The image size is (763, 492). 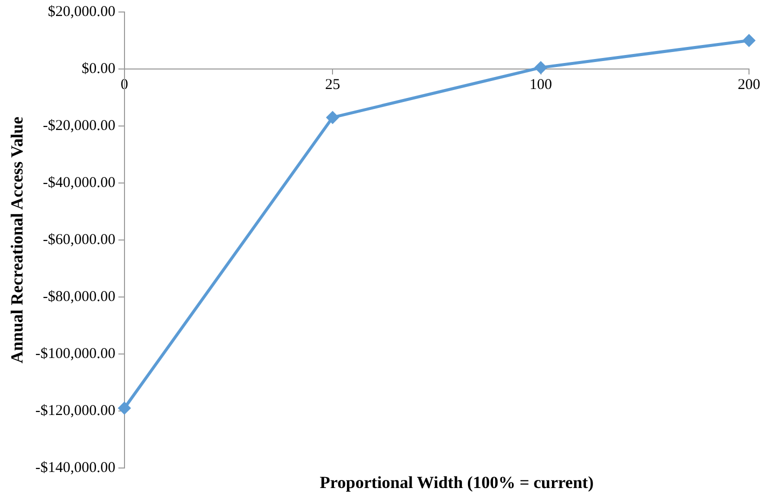 What do you see at coordinates (749, 84) in the screenshot?
I see `x-tick-label: 200` at bounding box center [749, 84].